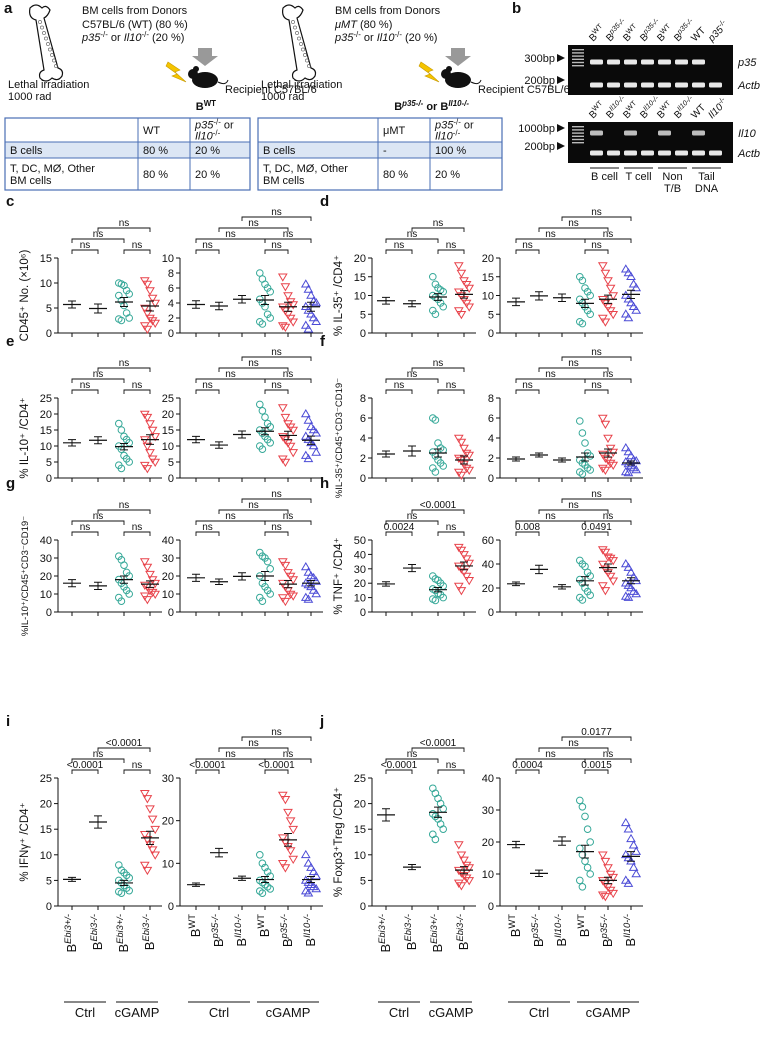 Image resolution: width=771 pixels, height=1050 pixels. What do you see at coordinates (491, 613) in the screenshot?
I see `y-tick-label: 0` at bounding box center [491, 613].